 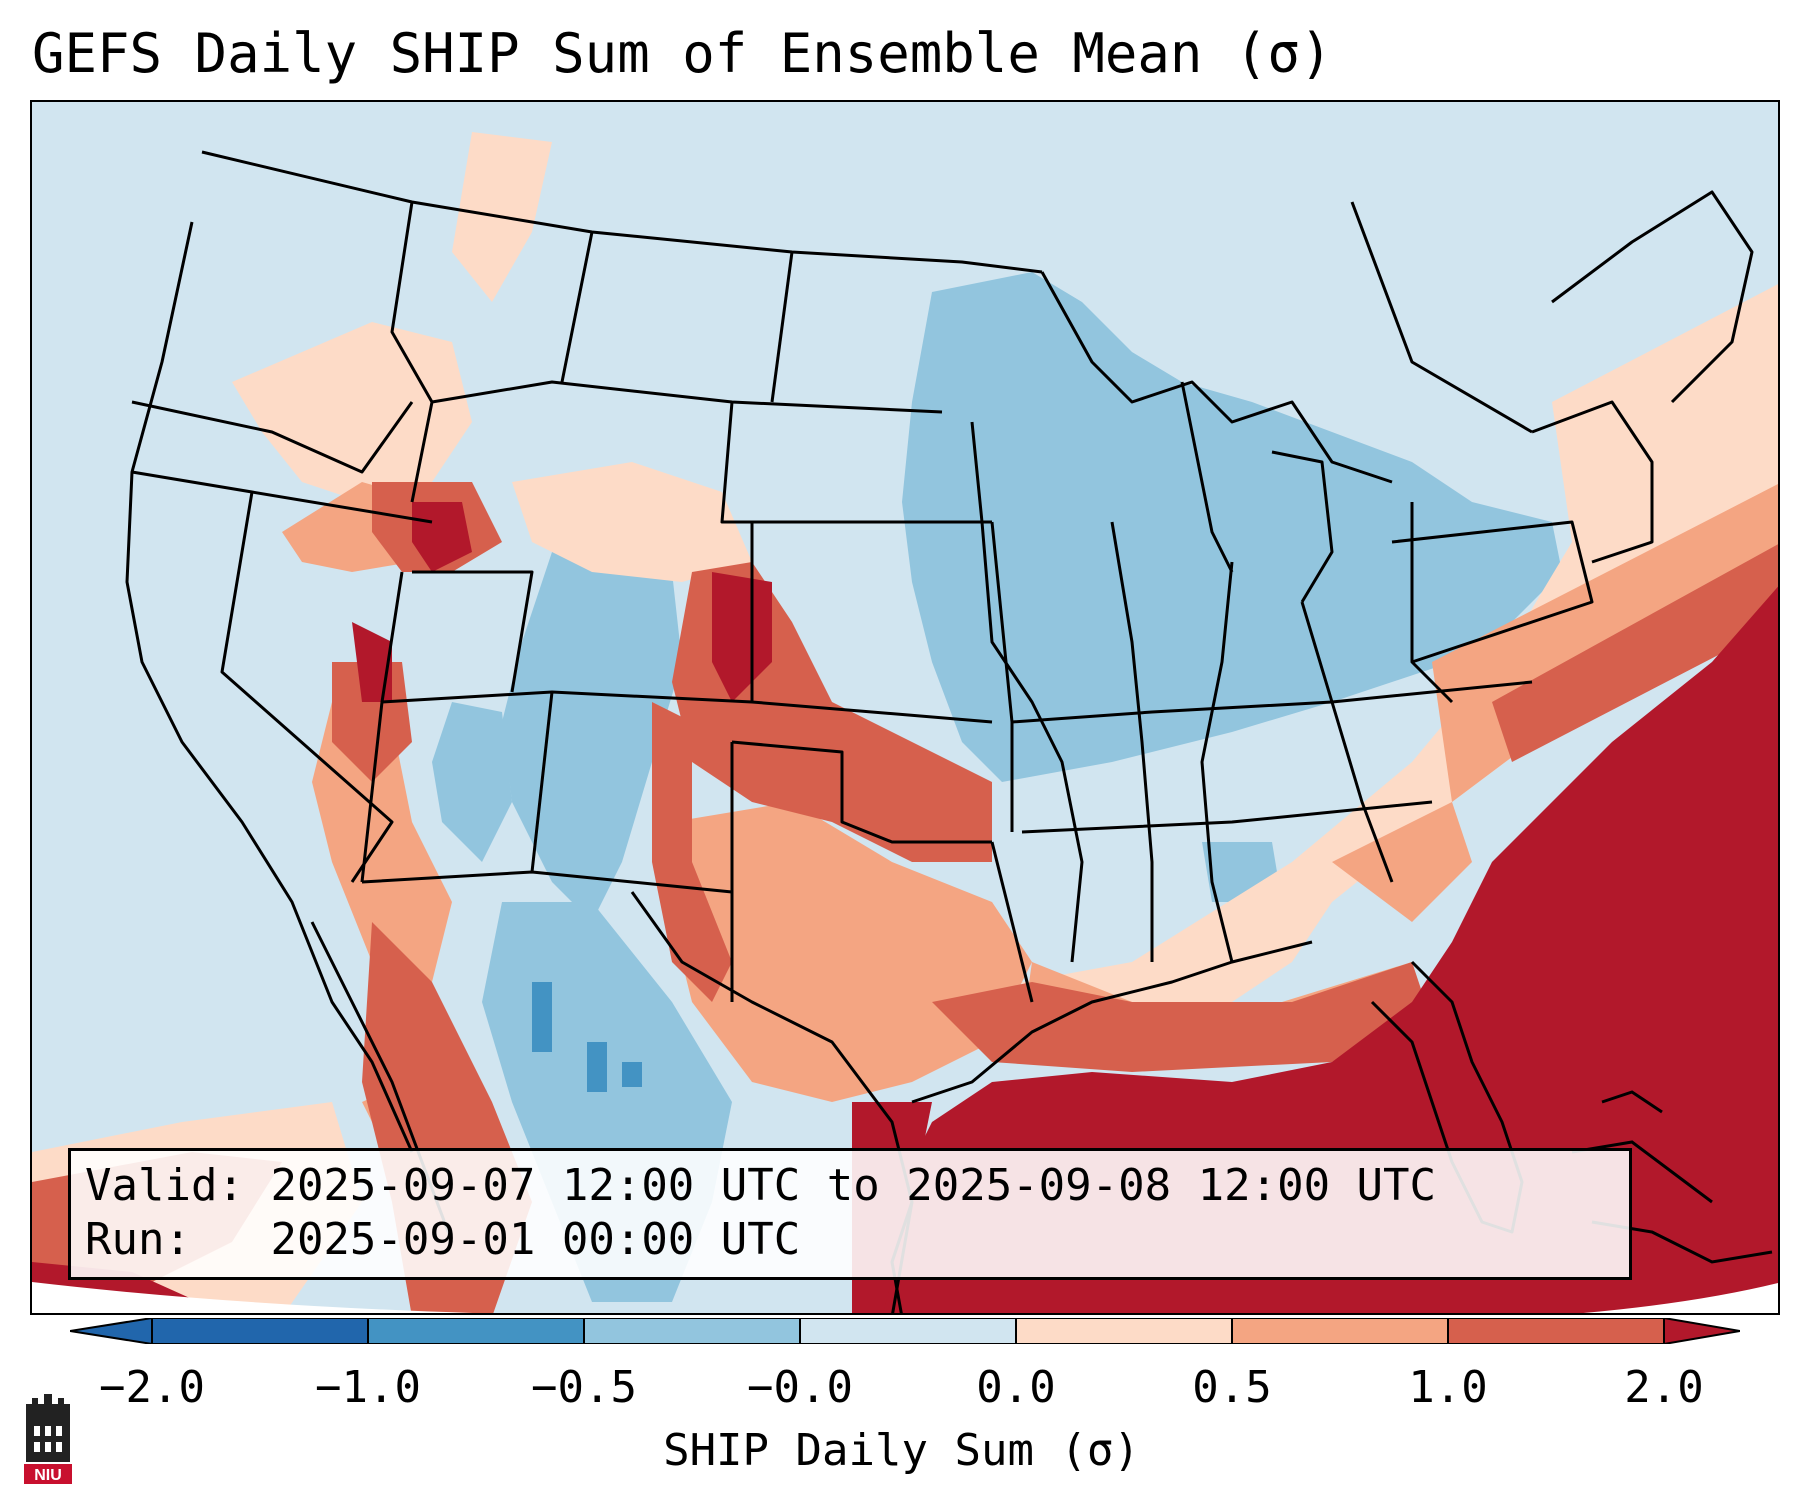 I want to click on run-label: Run:, so click(x=138, y=1239).